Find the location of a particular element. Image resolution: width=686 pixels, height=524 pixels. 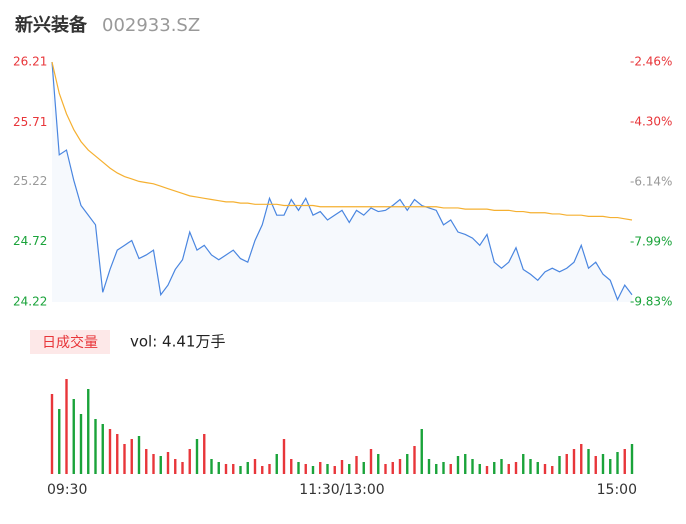

volume-button: 日成交量 is located at coordinates (70, 342).